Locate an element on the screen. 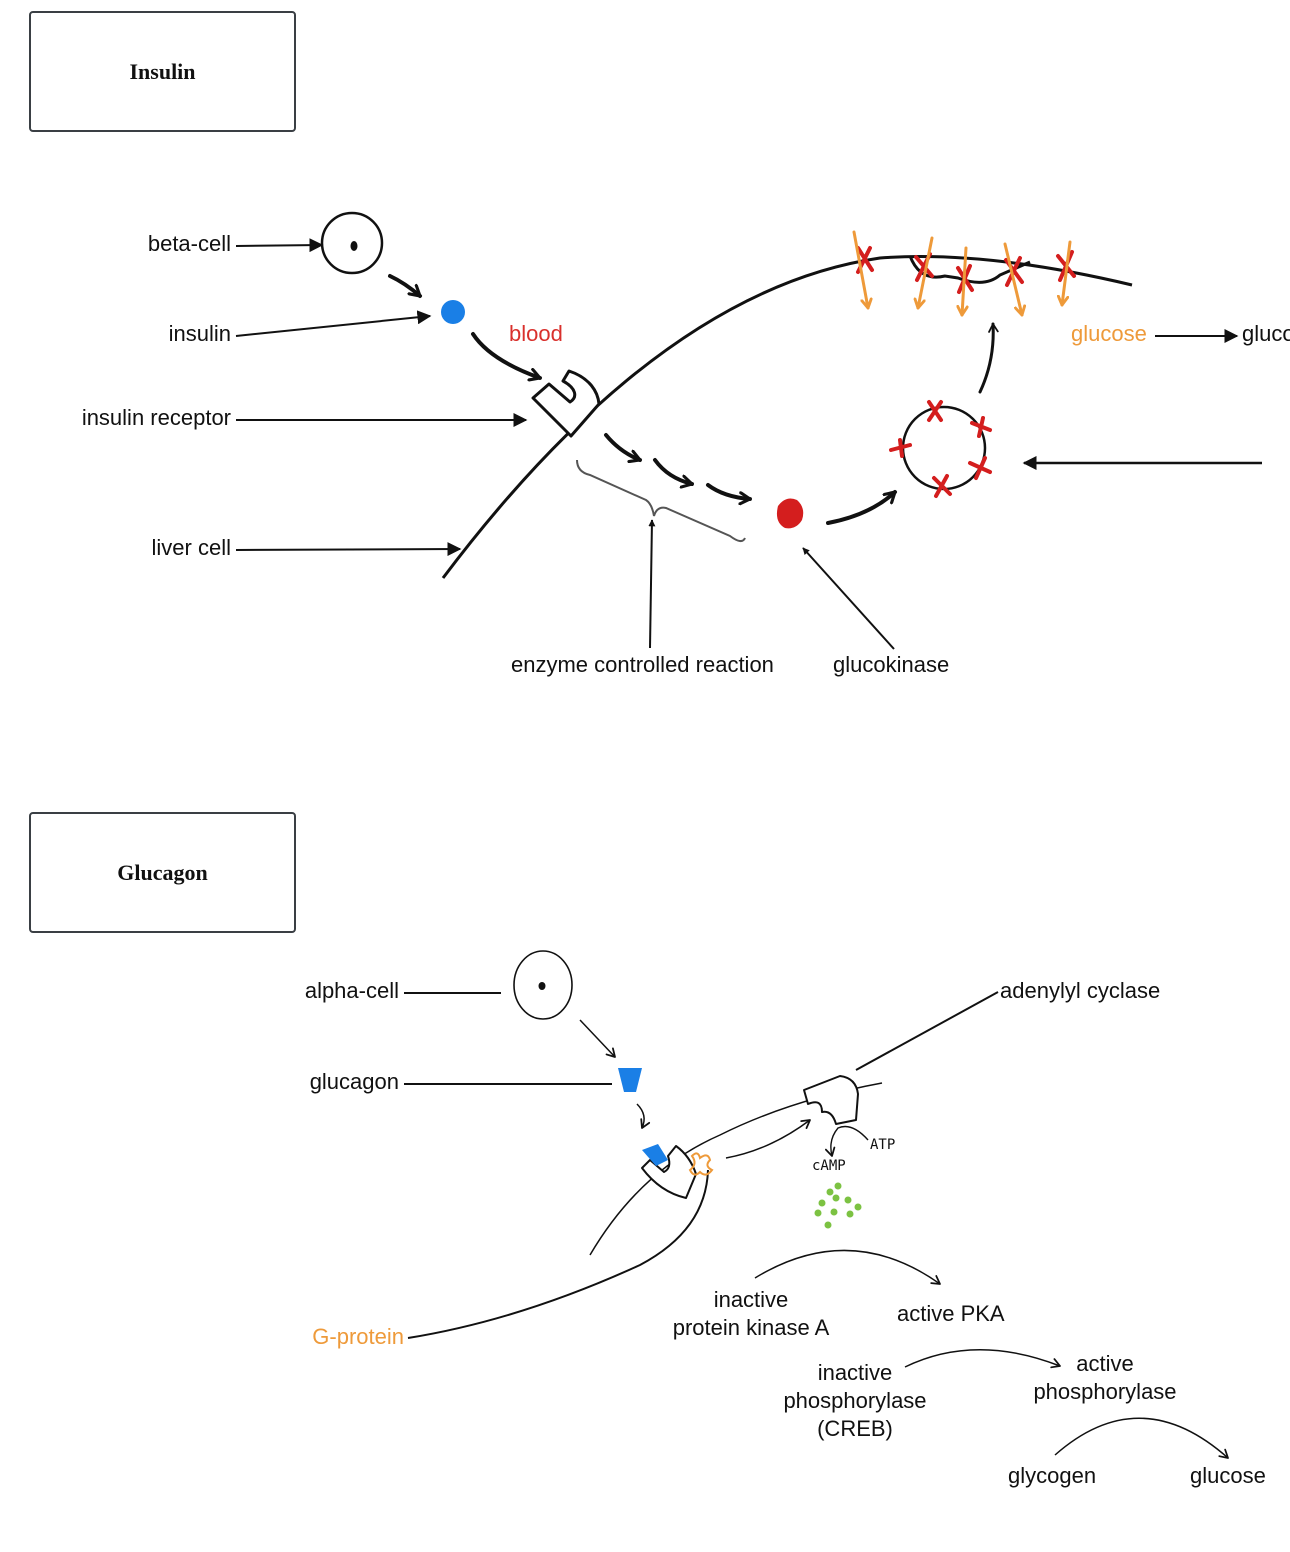  active-phosphorylase-label: active phosphorylase is located at coordinates (1105, 1377).